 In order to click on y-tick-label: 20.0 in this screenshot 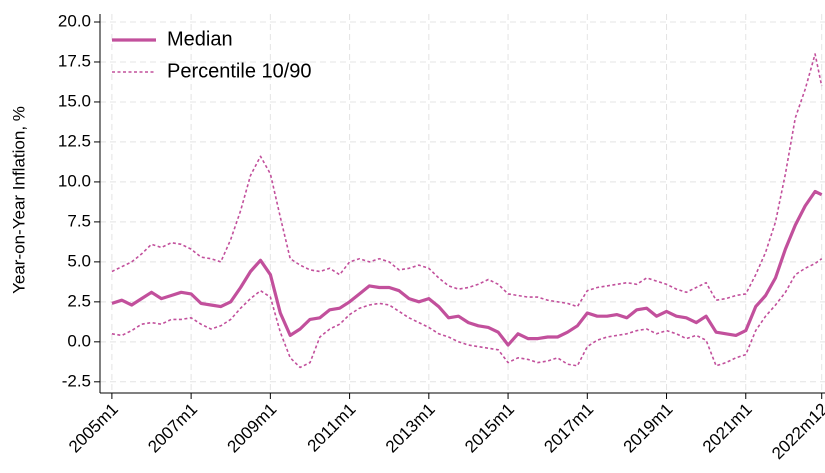, I will do `click(74, 20)`.